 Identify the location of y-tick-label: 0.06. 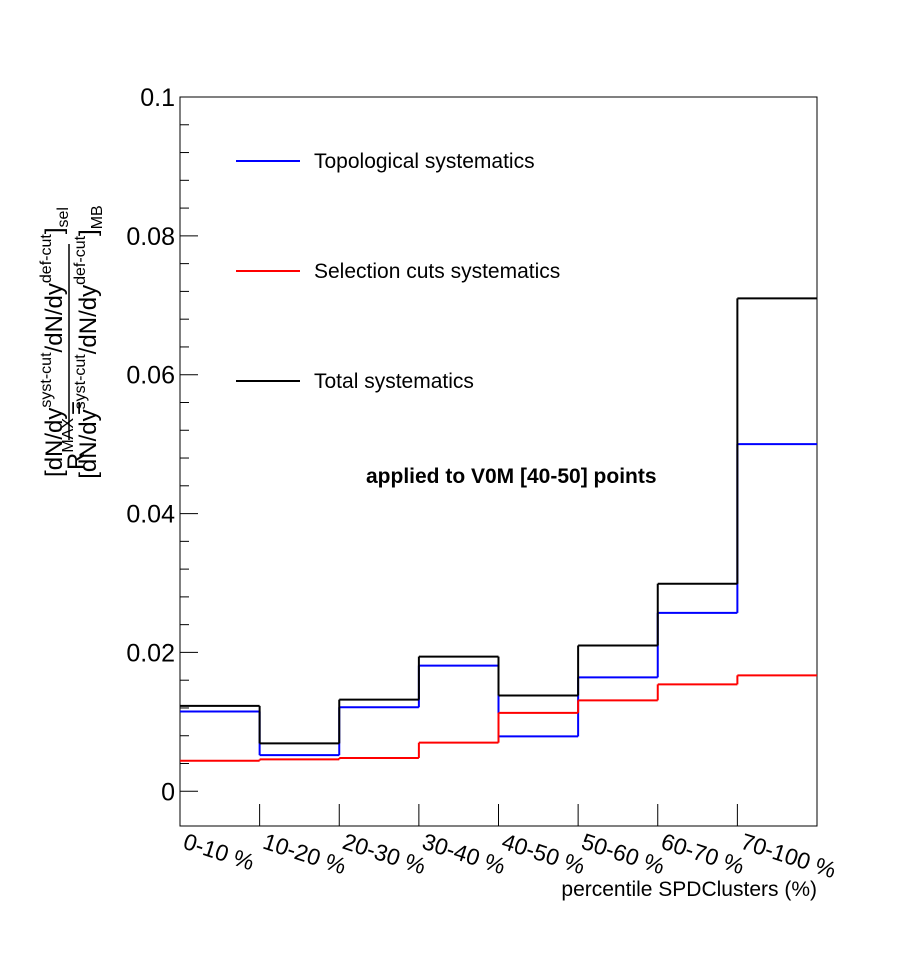
(150, 376).